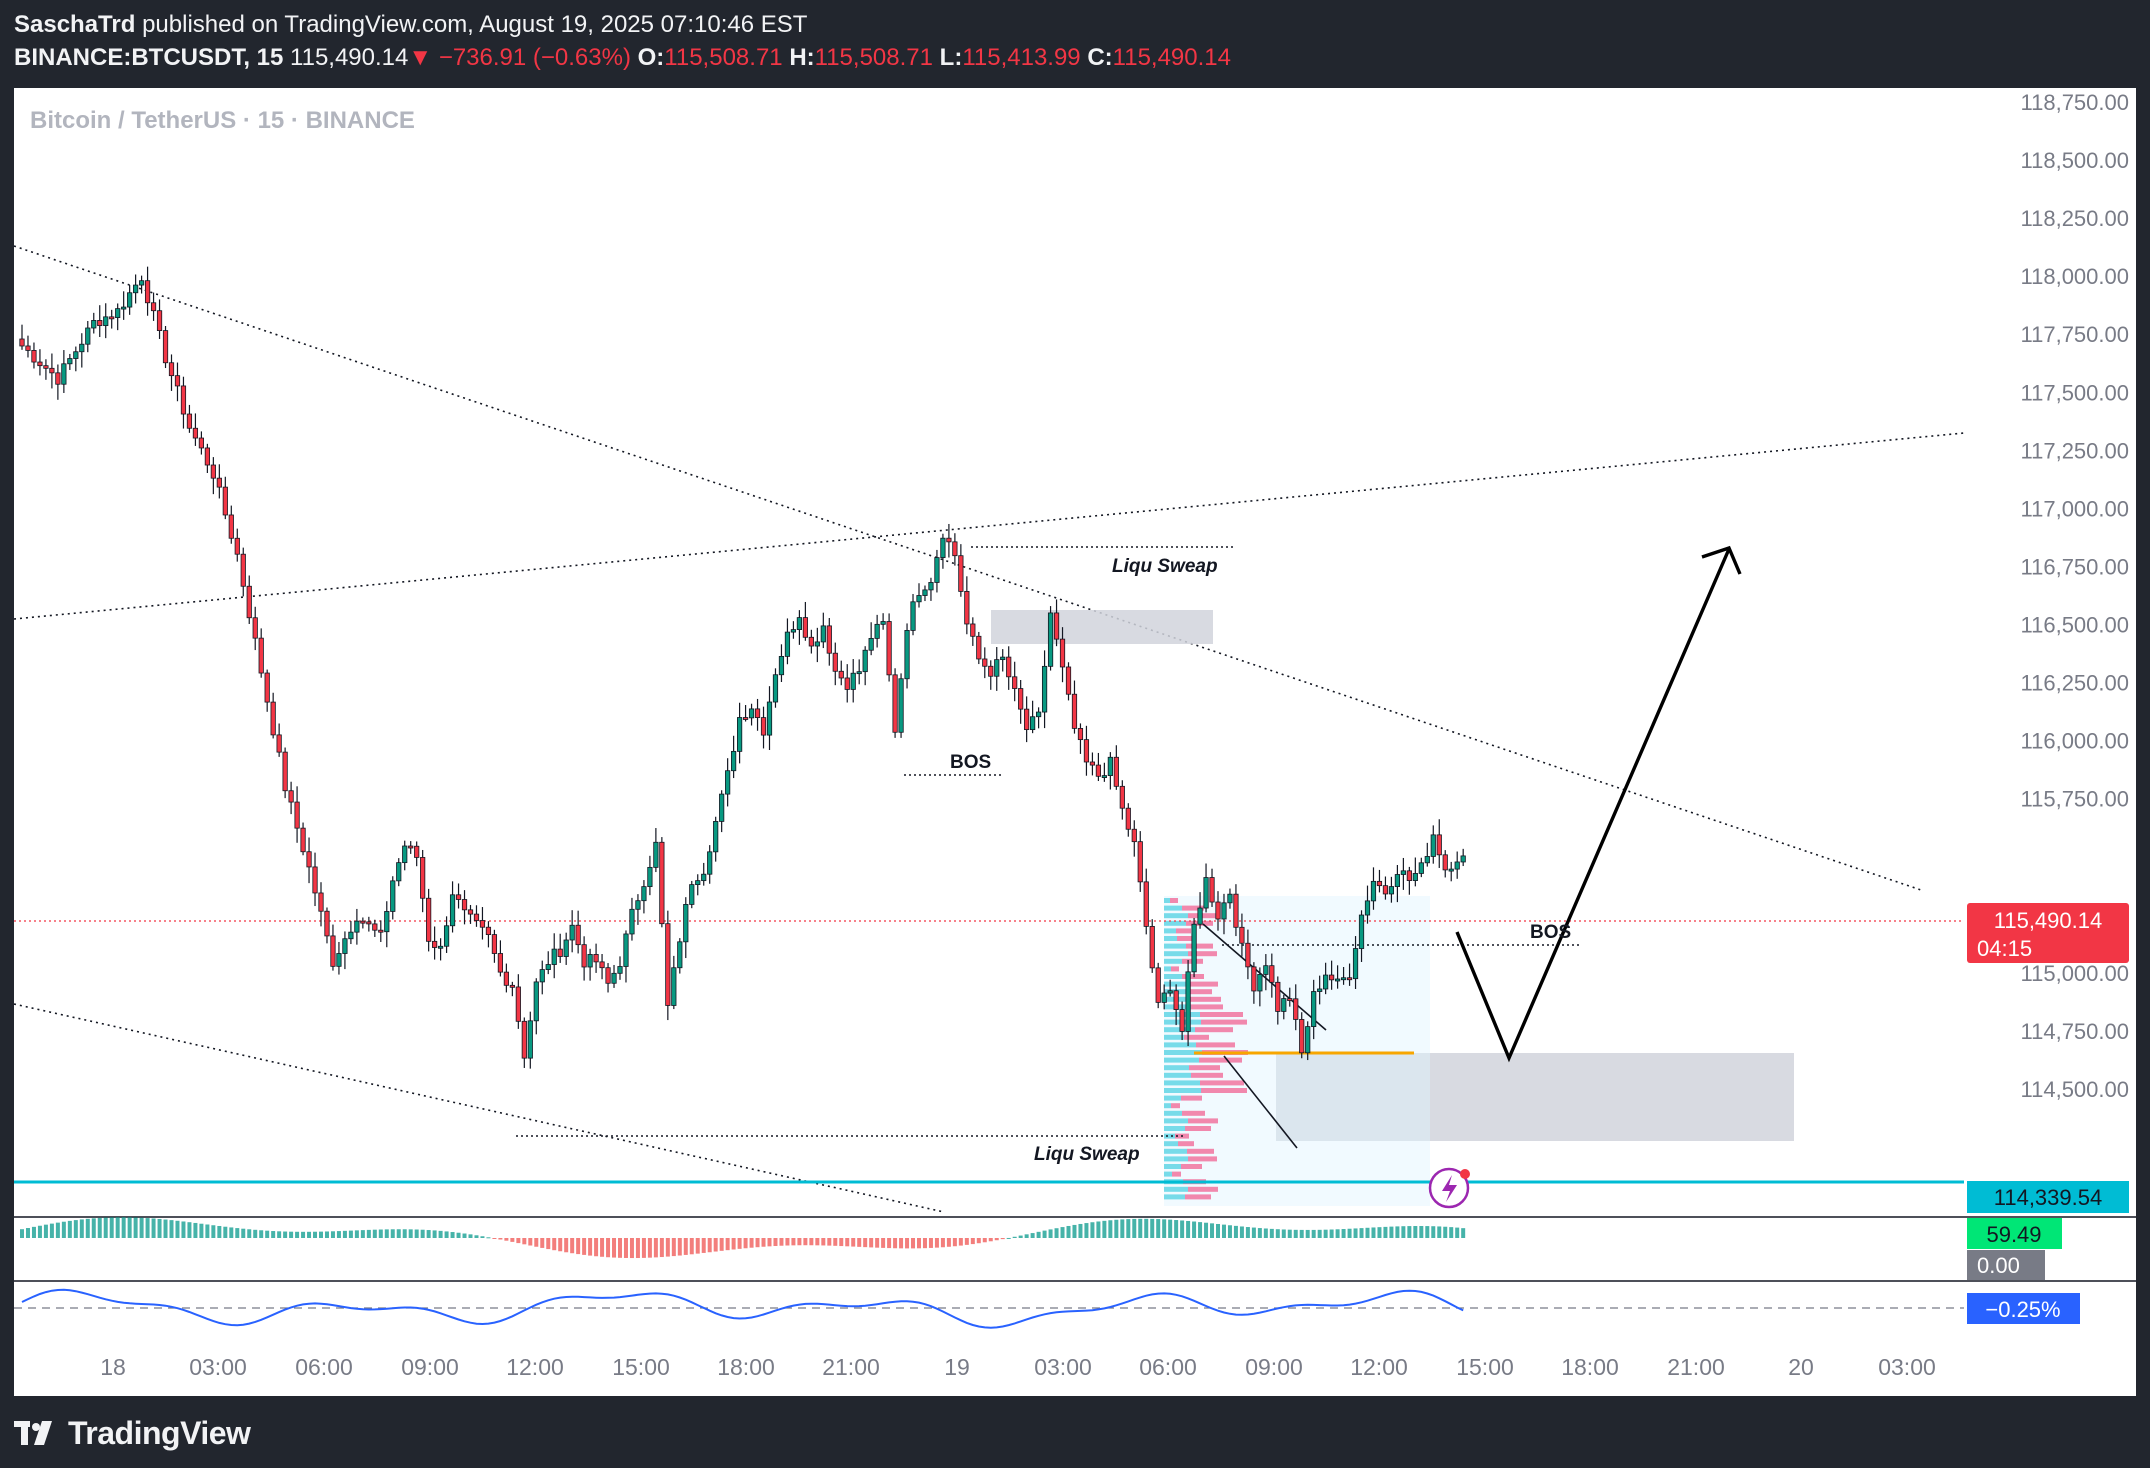 The image size is (2150, 1468). Describe the element at coordinates (159, 1432) in the screenshot. I see `tradingview-wordmark: TradingView` at that location.